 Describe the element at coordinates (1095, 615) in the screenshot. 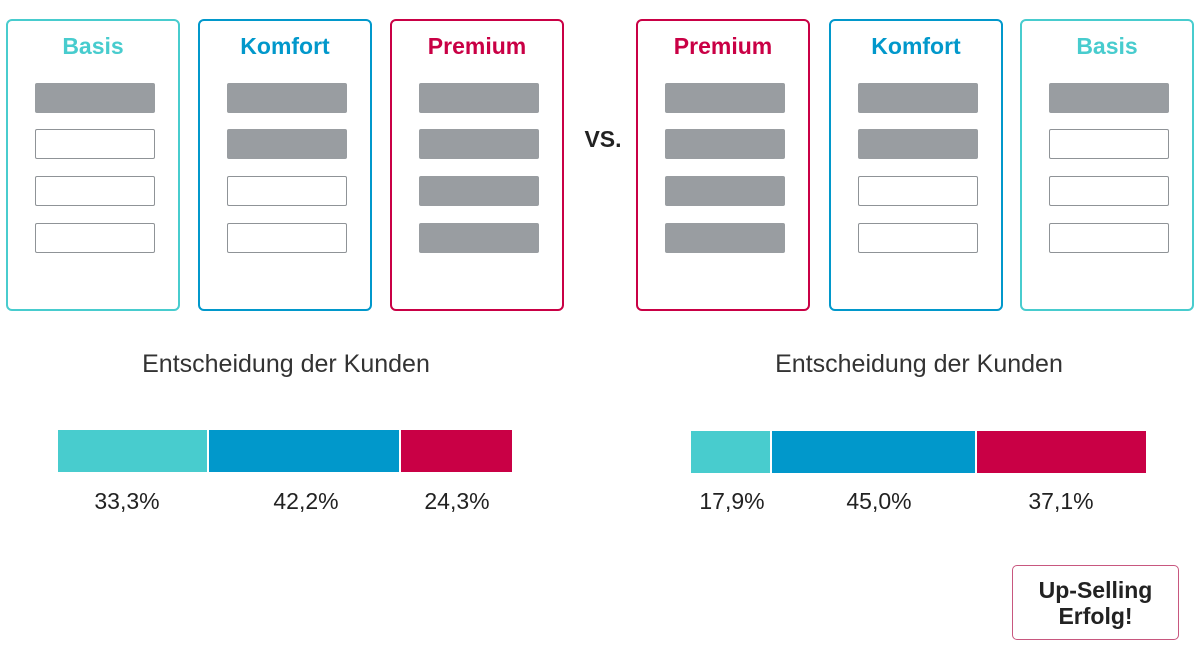

I see `callout-line-2: Erfolg!` at that location.